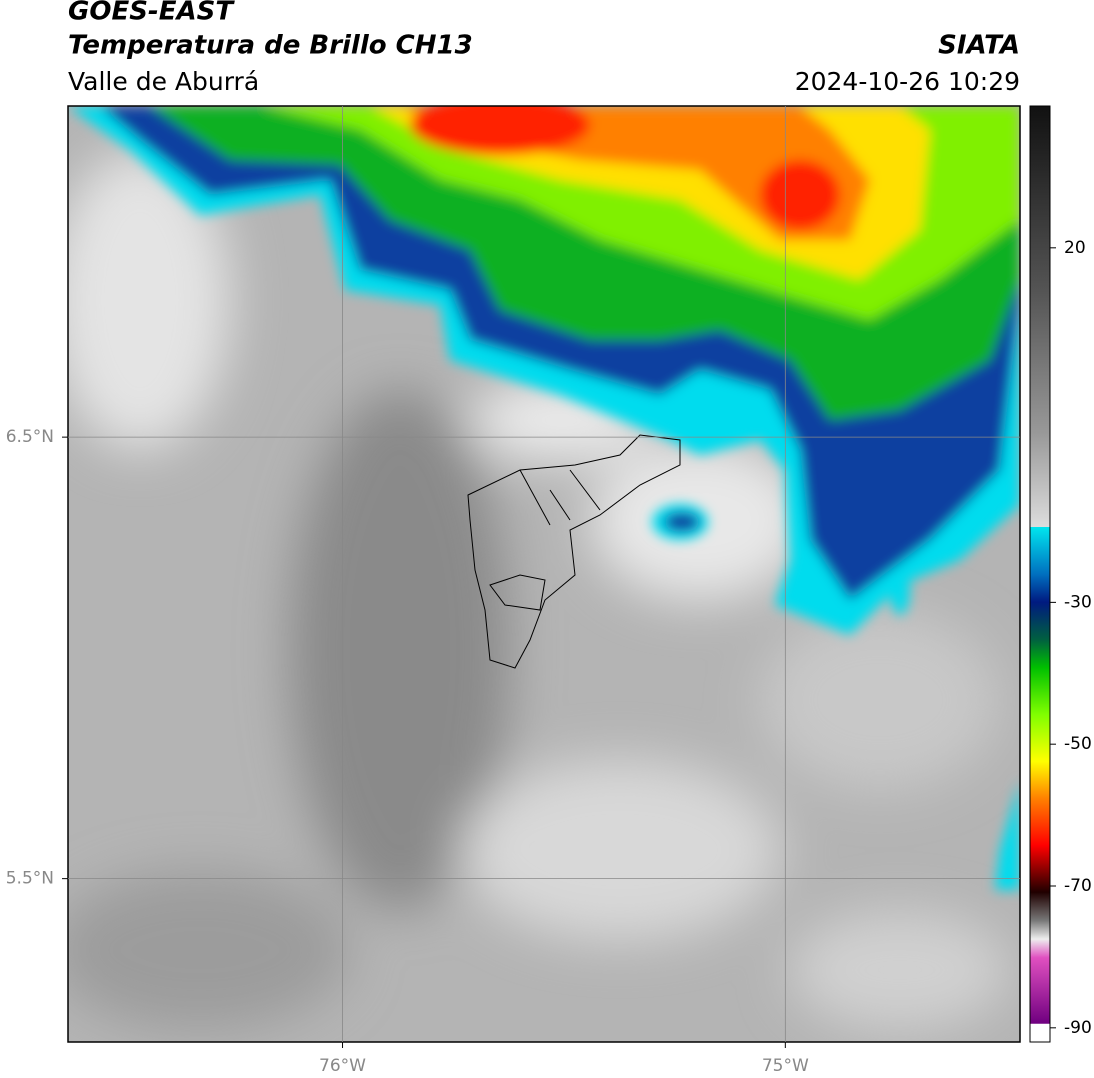  Describe the element at coordinates (1075, 248) in the screenshot. I see `colorbar-tick-label: 20` at that location.